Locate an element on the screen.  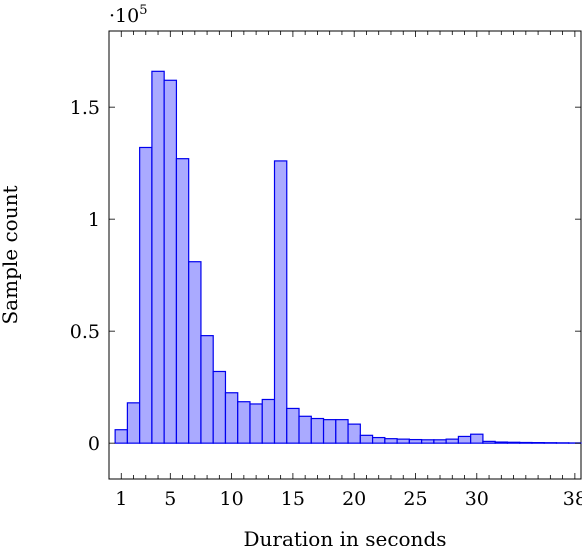
x-tick-label-20: 20 is located at coordinates (354, 499).